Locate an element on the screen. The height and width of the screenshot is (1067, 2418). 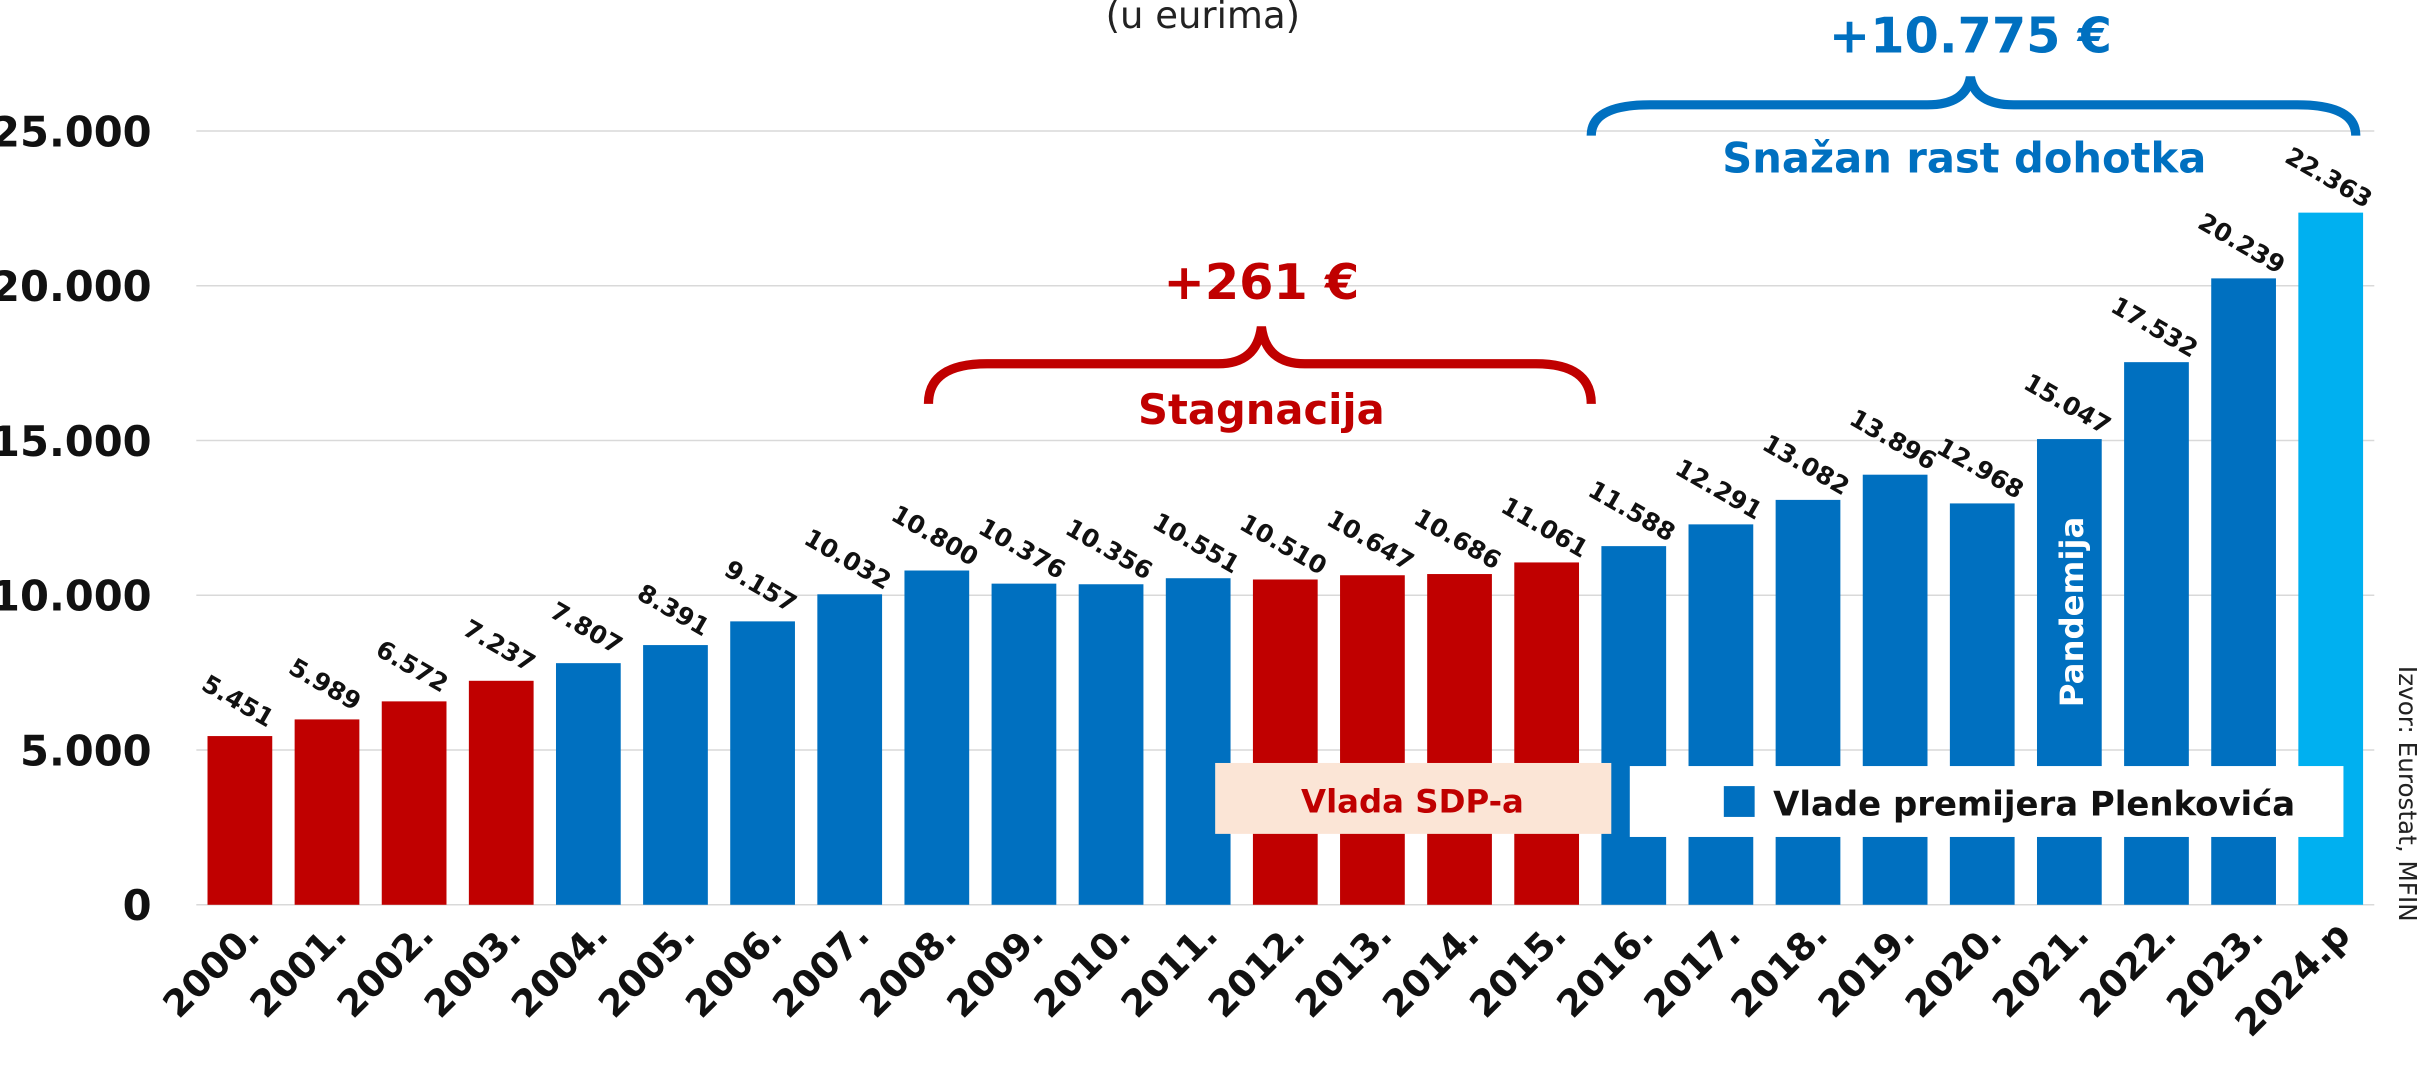
x-tick-label: 2004. is located at coordinates (559, 969).